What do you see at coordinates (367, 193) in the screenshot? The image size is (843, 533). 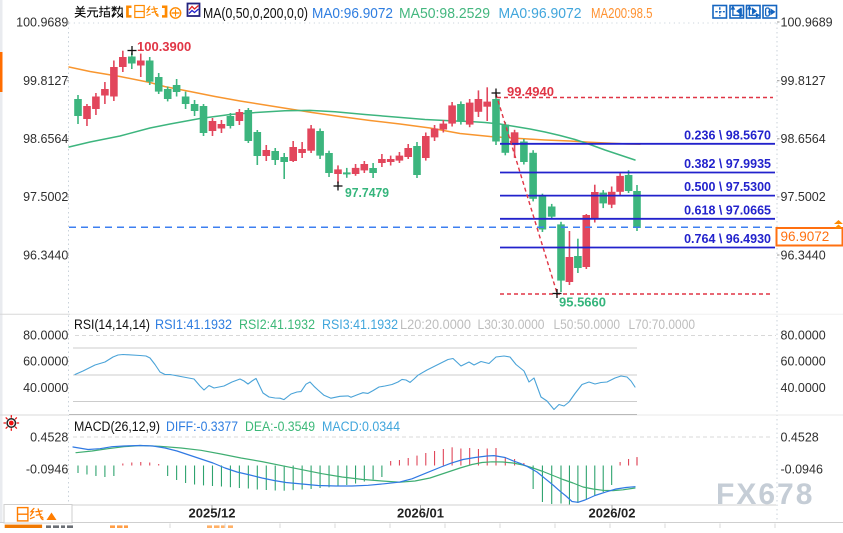 I see `svg-text: 97.7479` at bounding box center [367, 193].